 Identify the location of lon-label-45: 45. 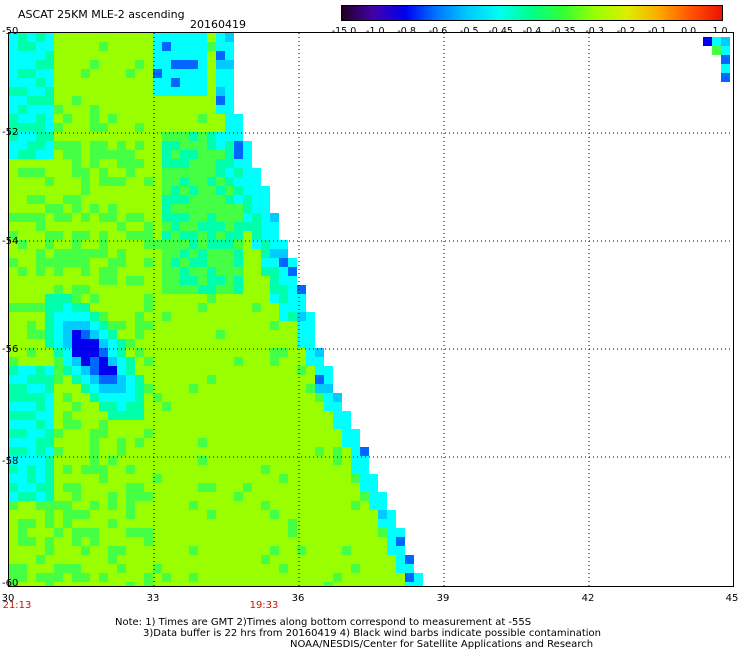
(732, 598).